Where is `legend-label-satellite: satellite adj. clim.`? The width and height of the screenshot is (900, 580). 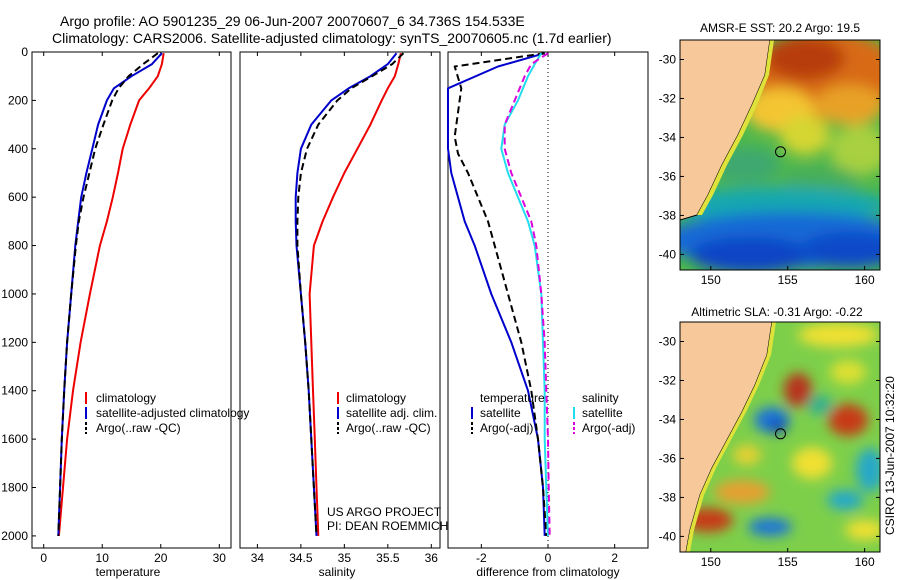 legend-label-satellite: satellite adj. clim. is located at coordinates (391, 413).